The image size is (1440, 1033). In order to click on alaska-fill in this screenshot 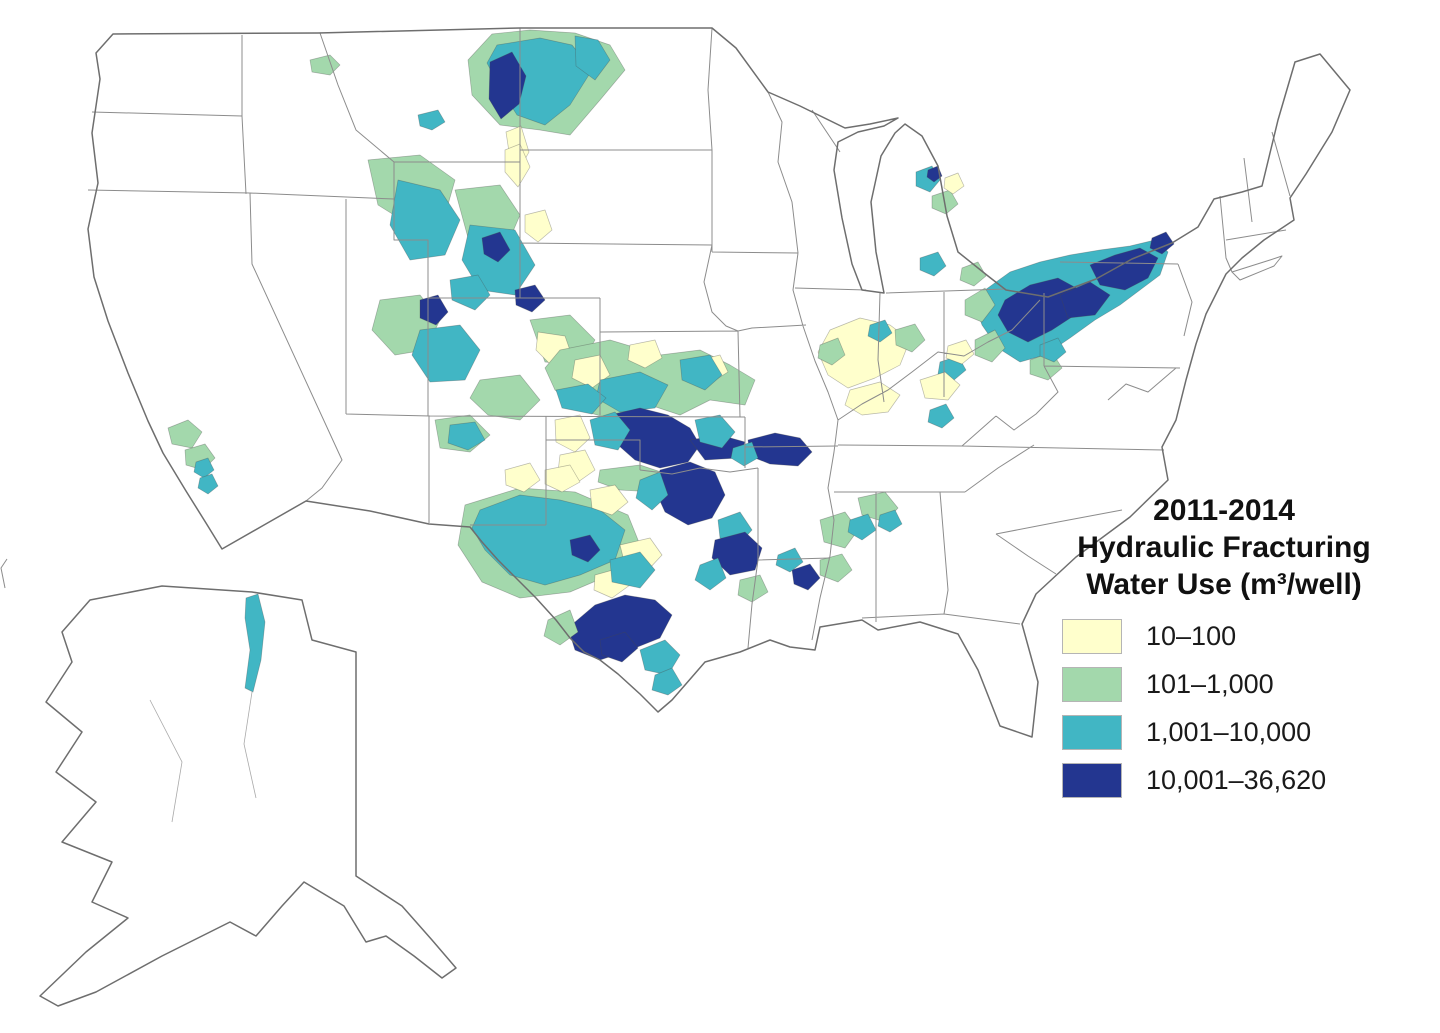, I will do `click(248, 796)`.